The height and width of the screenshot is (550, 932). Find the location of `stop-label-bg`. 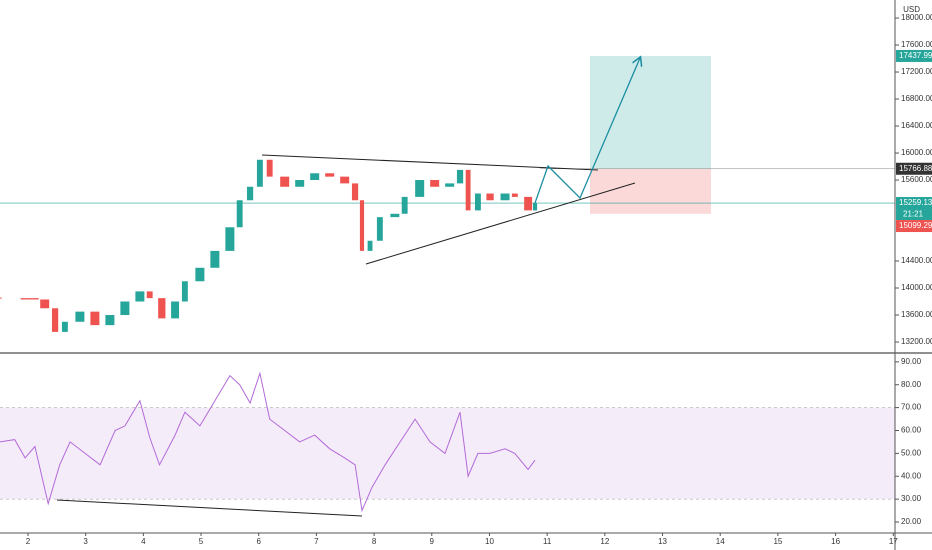

stop-label-bg is located at coordinates (914, 226).